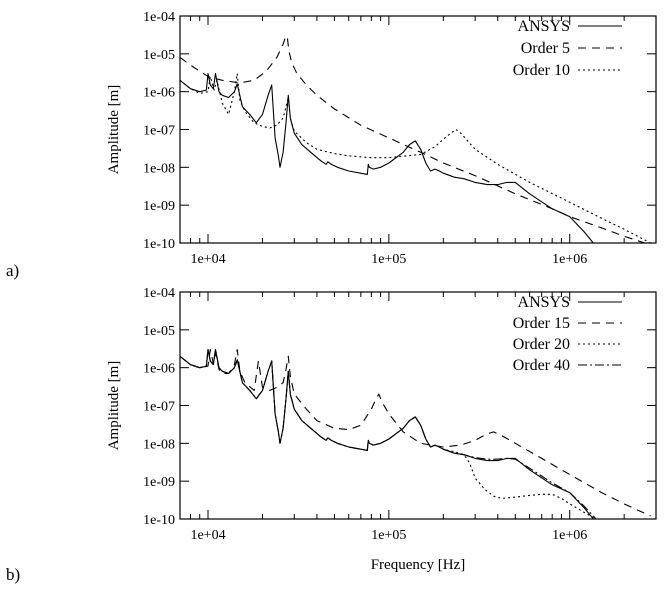 Image resolution: width=667 pixels, height=591 pixels. I want to click on legend-label: Order 20, so click(541, 344).